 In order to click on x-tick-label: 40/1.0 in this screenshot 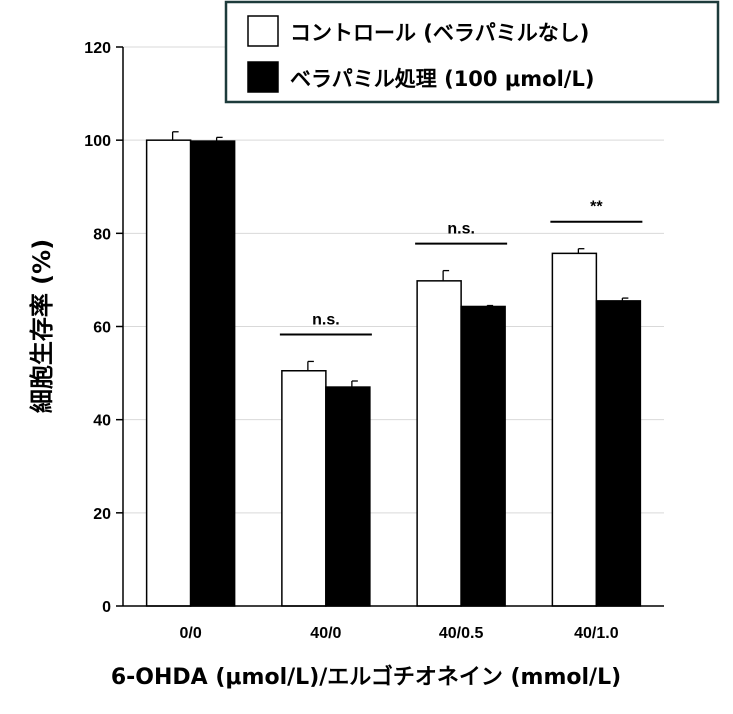, I will do `click(596, 633)`.